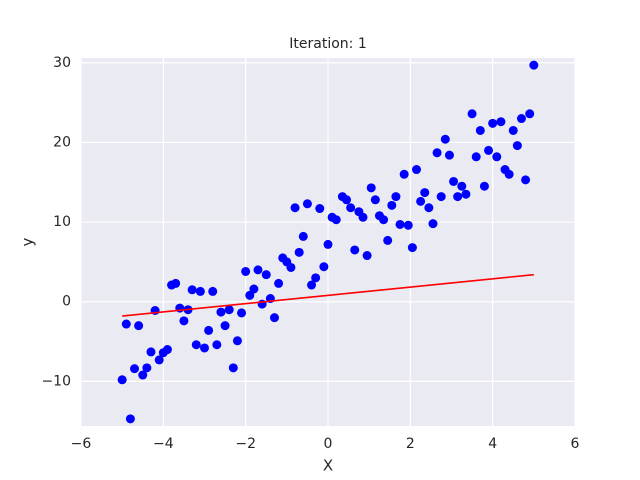  What do you see at coordinates (328, 295) in the screenshot?
I see `fit-line` at bounding box center [328, 295].